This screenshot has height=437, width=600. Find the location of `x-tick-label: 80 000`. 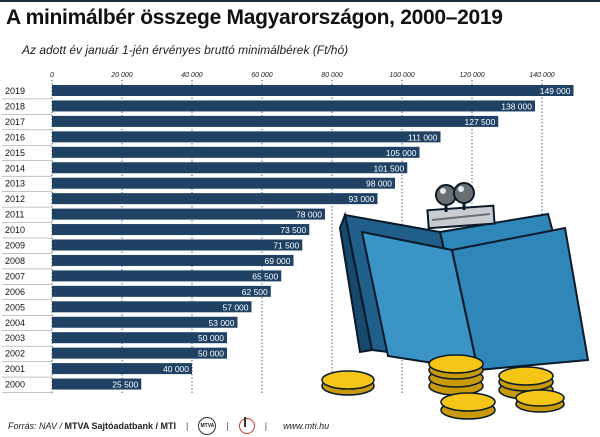

x-tick-label: 80 000 is located at coordinates (332, 75).